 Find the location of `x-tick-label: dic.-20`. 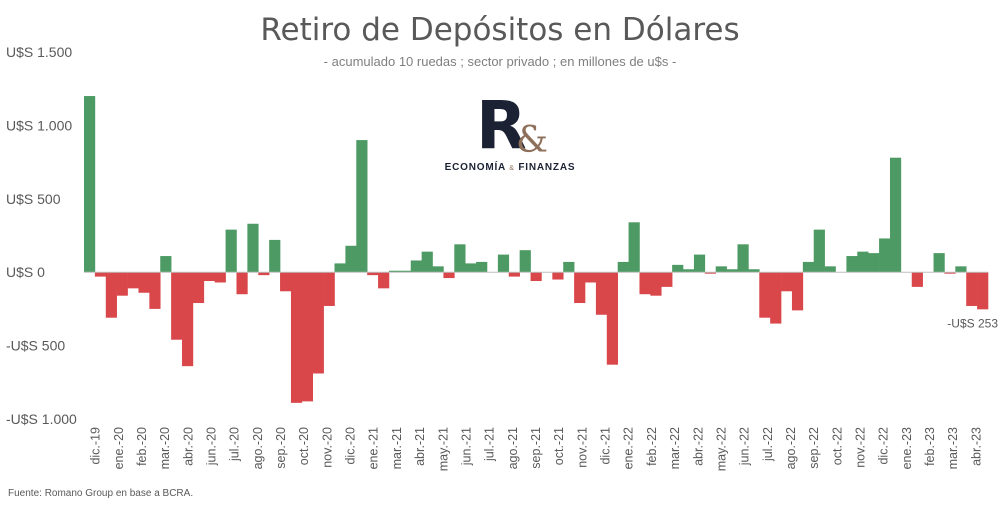

x-tick-label: dic.-20 is located at coordinates (351, 446).